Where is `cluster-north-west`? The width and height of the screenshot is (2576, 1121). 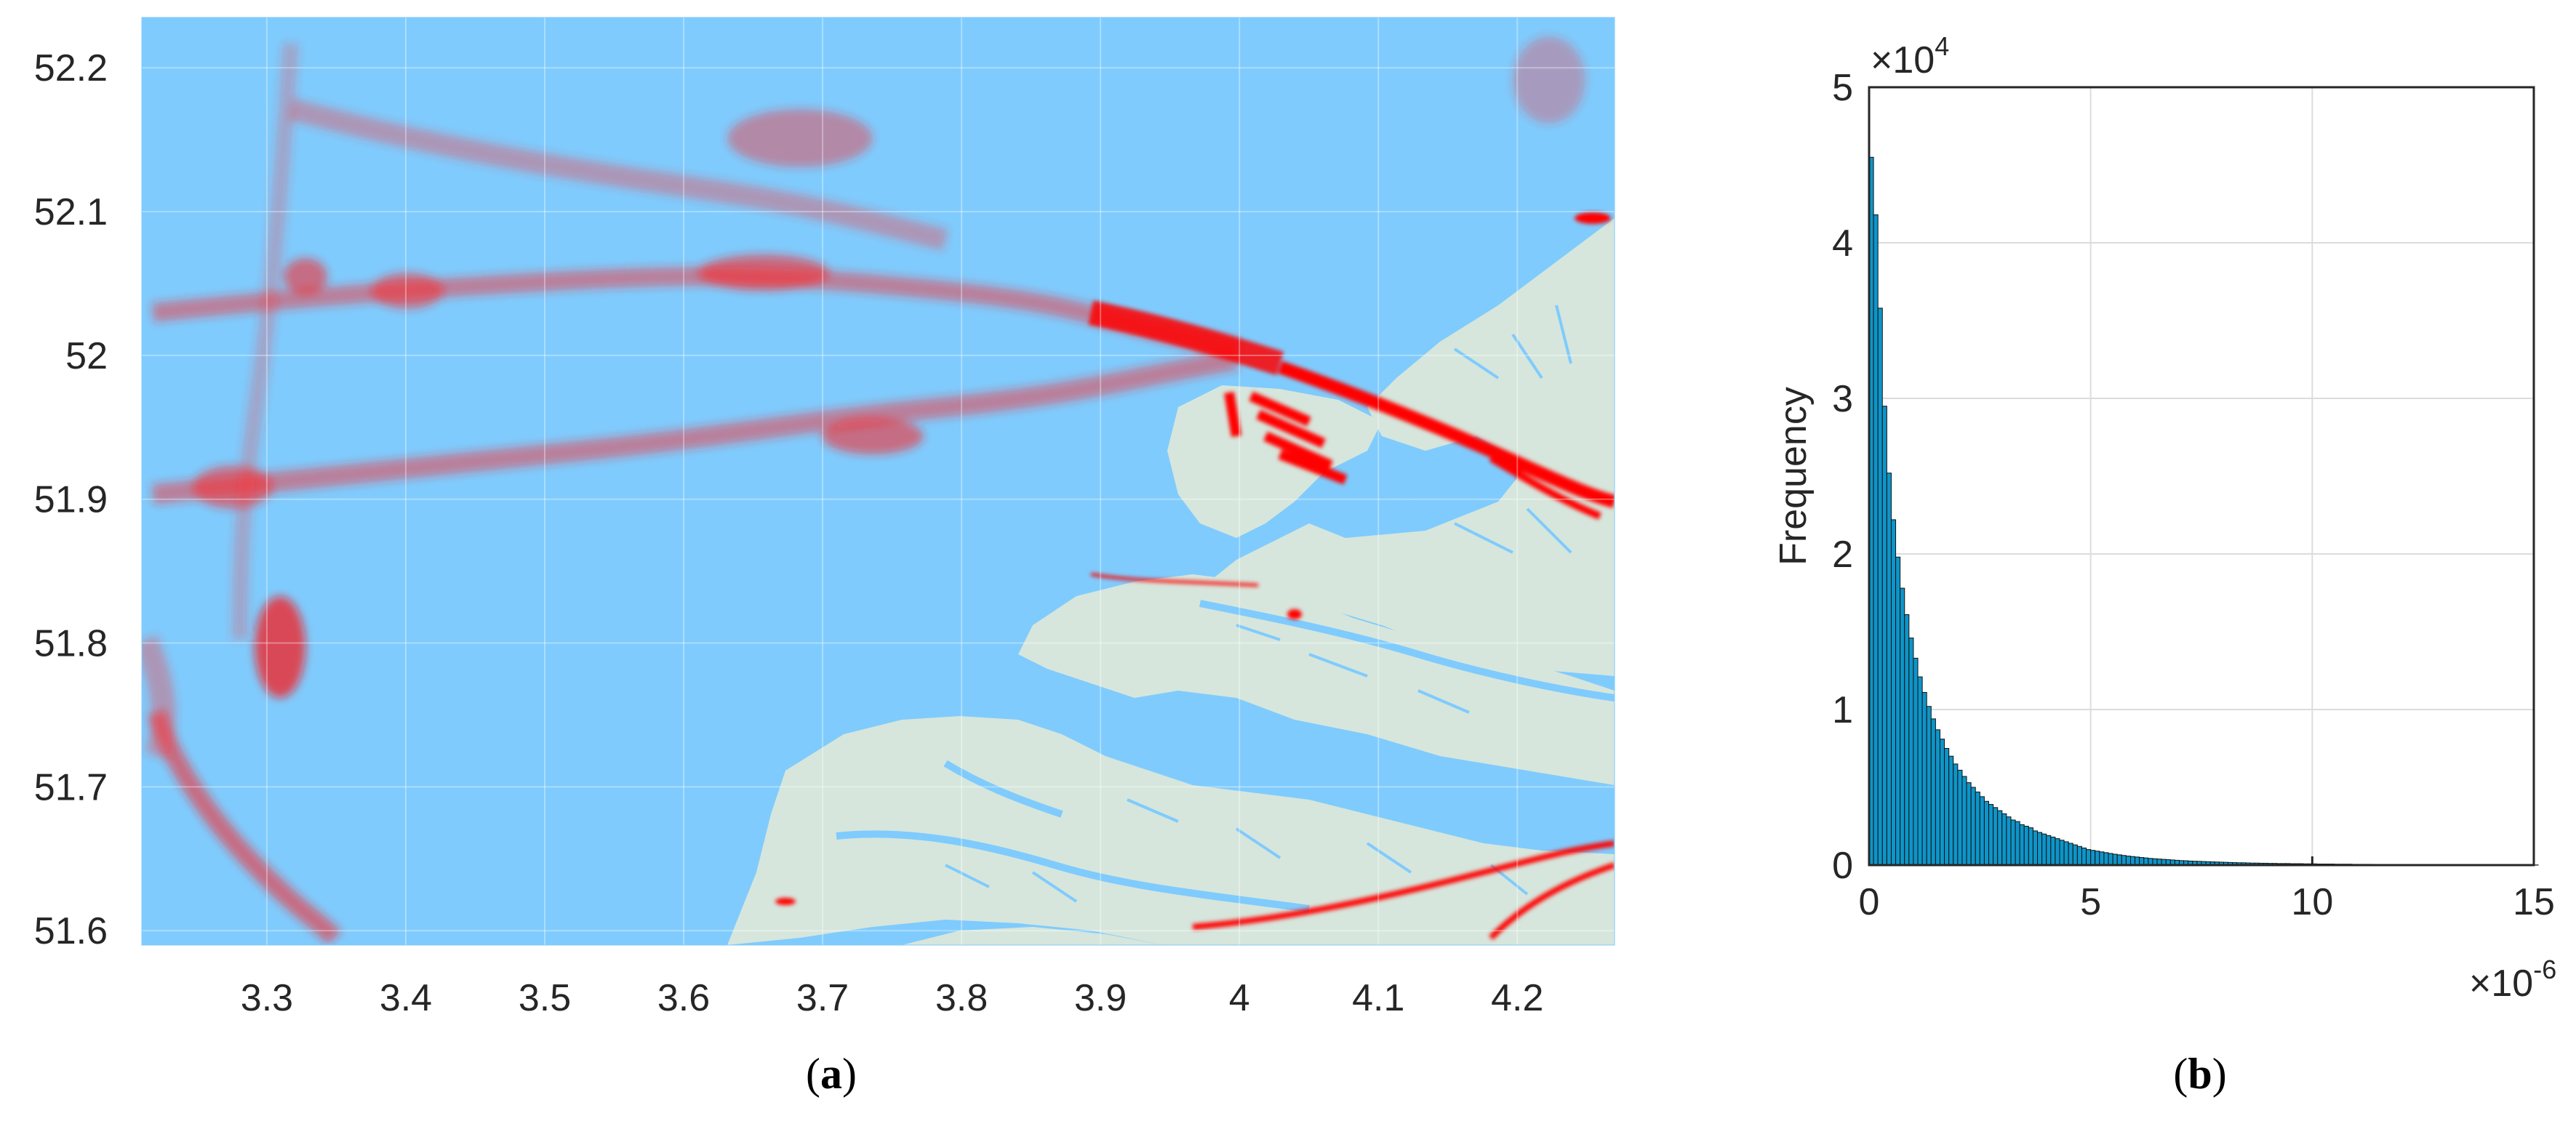 cluster-north-west is located at coordinates (305, 276).